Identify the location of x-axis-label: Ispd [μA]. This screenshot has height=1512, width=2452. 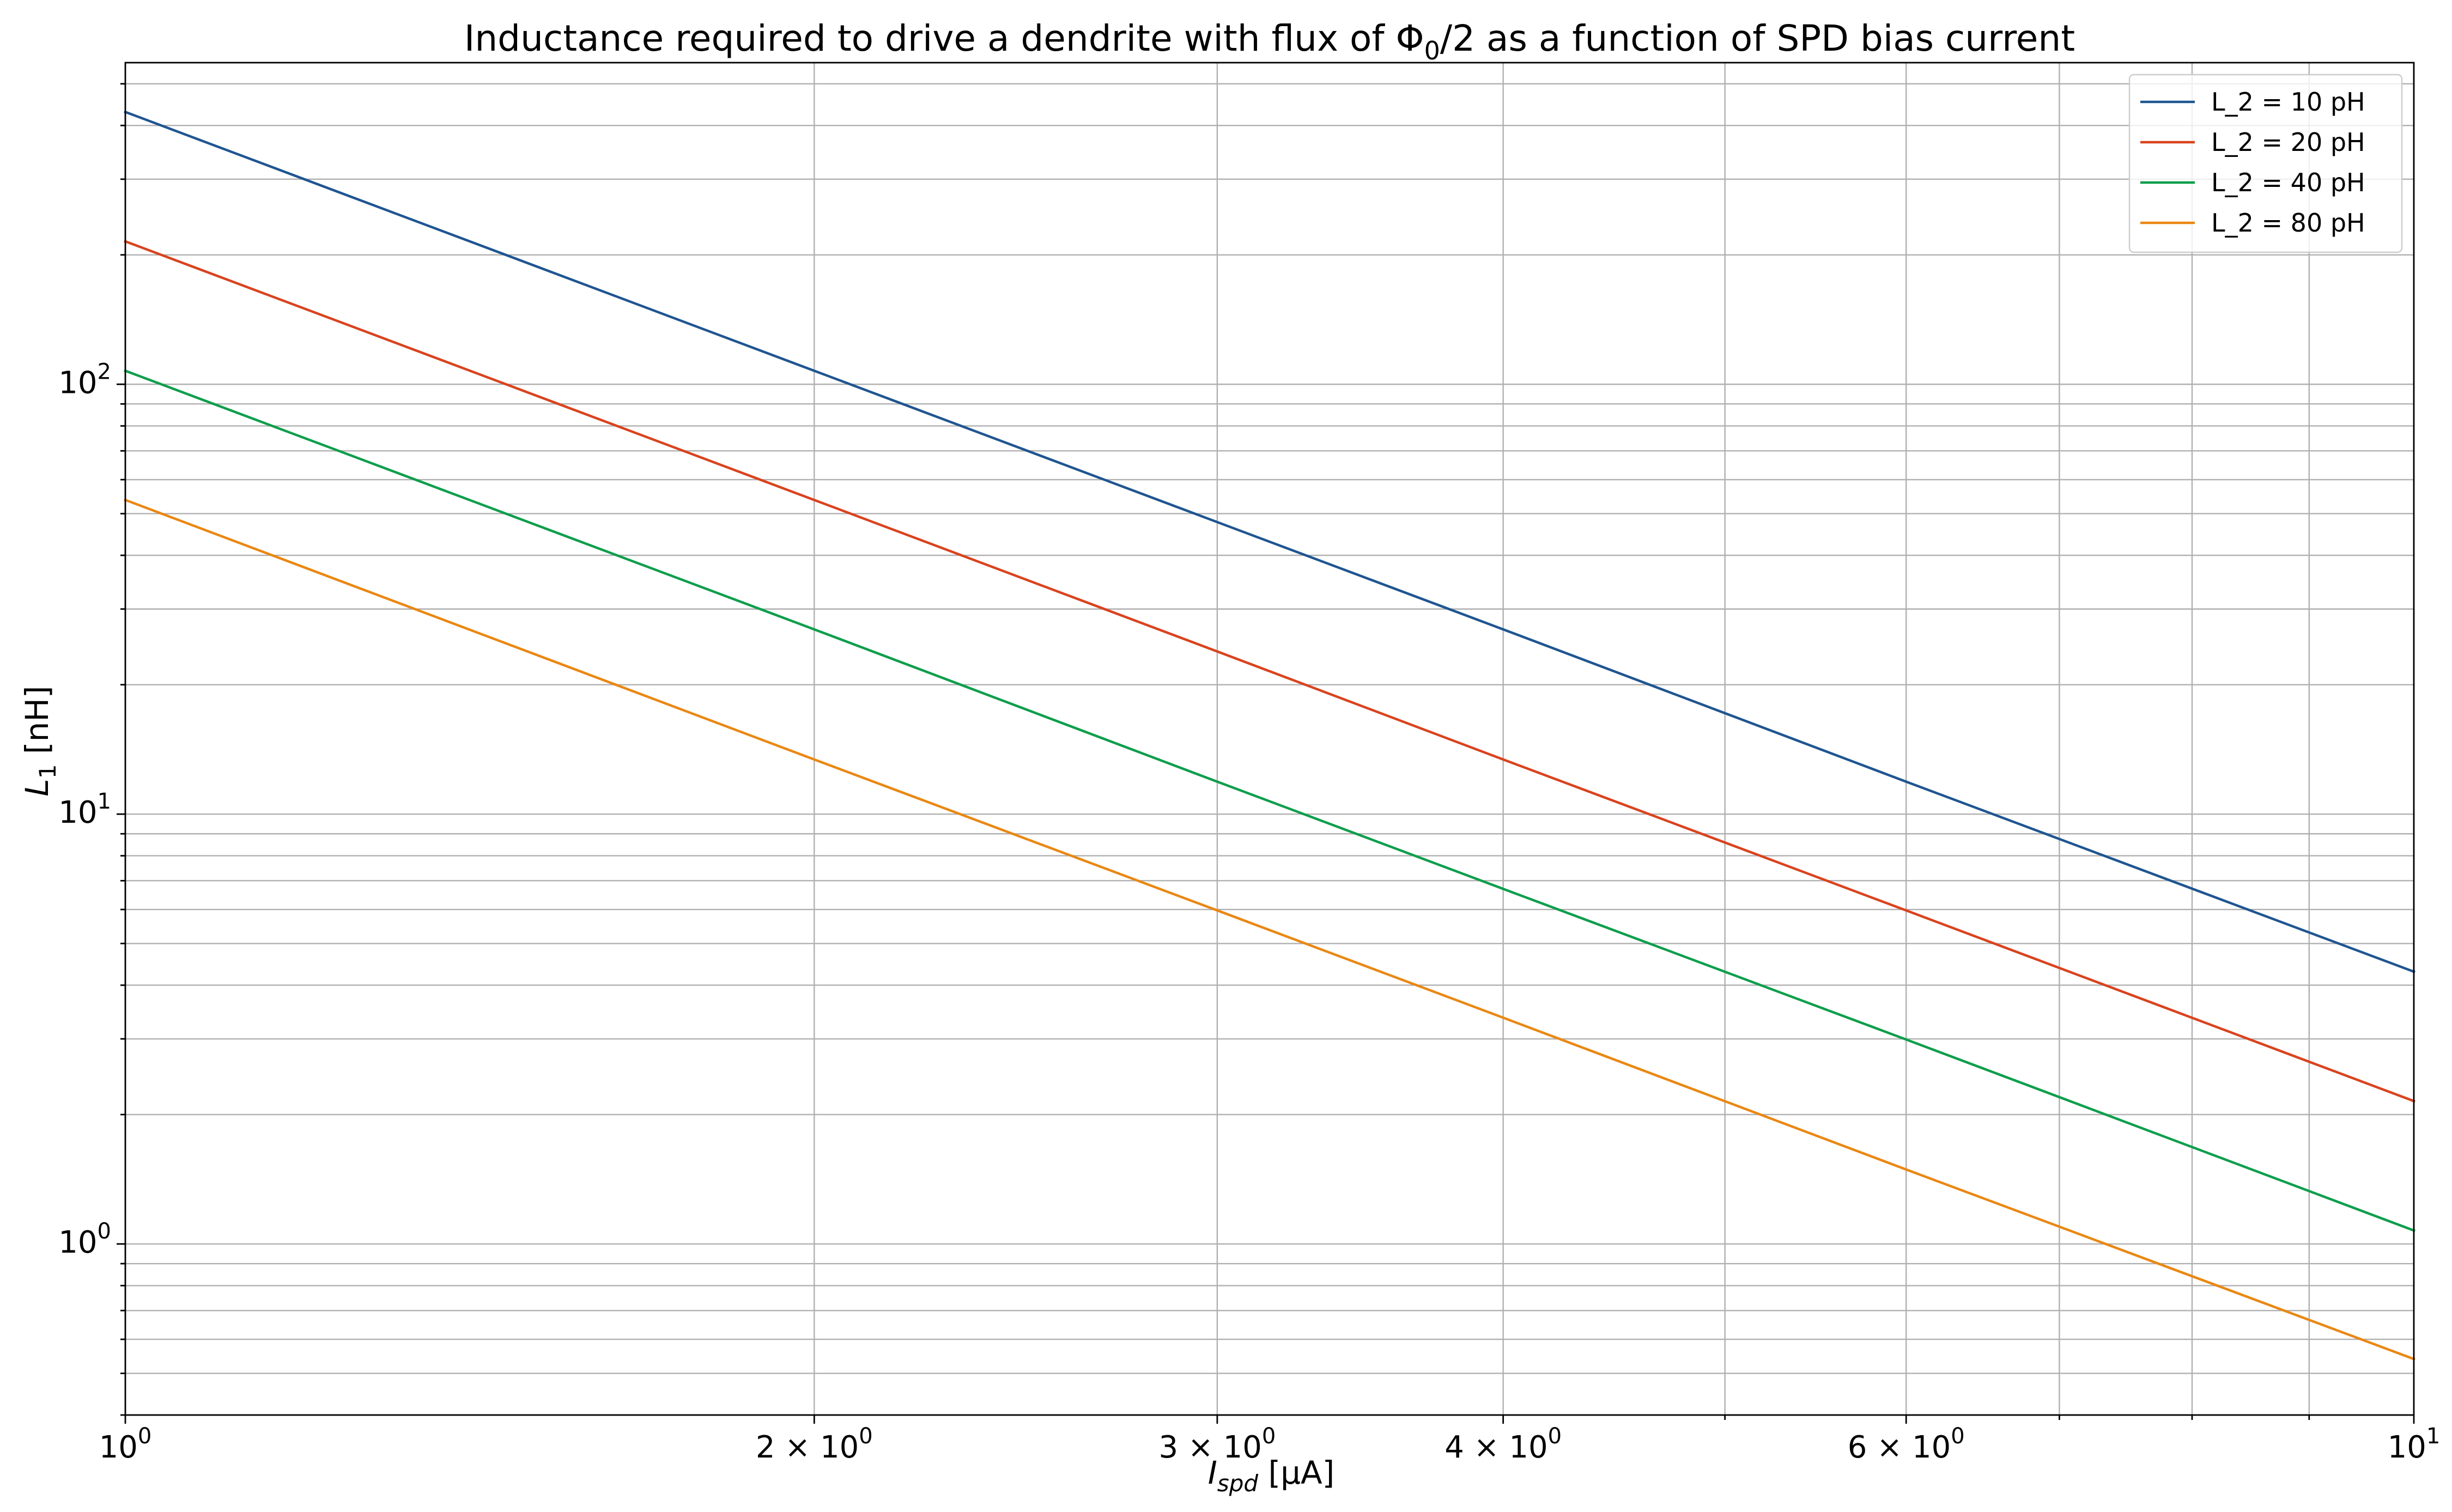
(1271, 1475).